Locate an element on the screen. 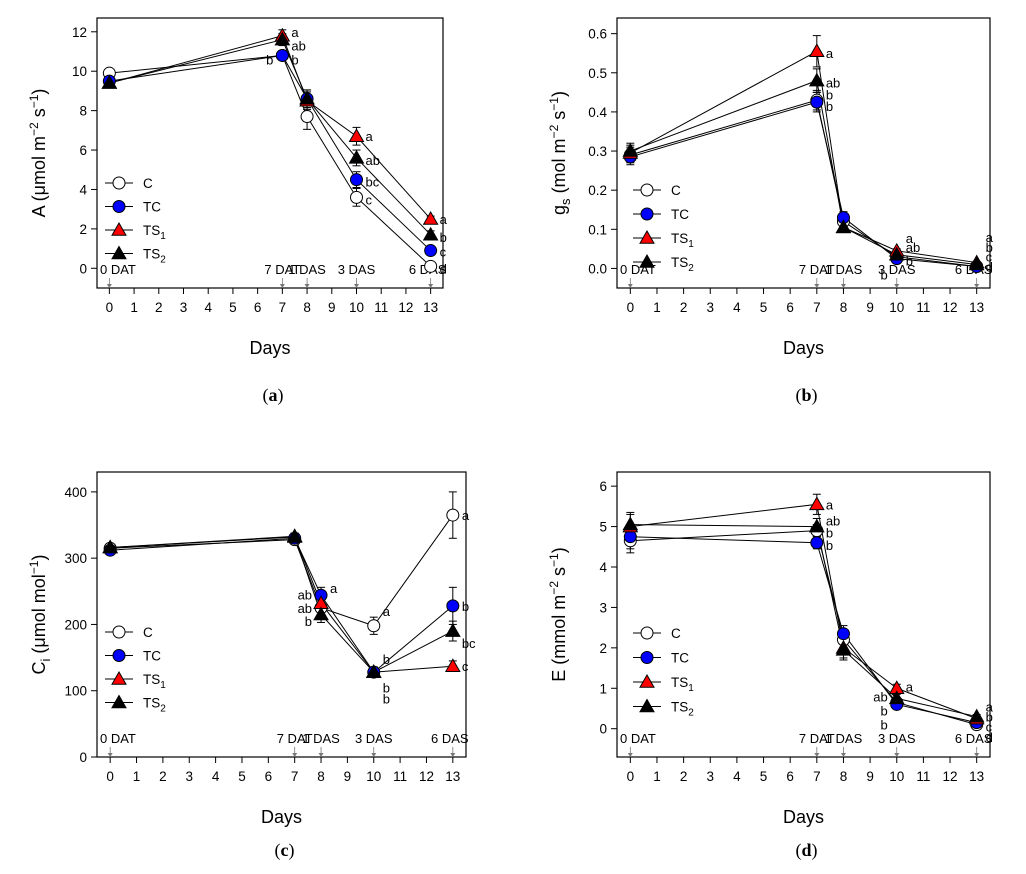  y-tick-label: 200 is located at coordinates (75, 624).